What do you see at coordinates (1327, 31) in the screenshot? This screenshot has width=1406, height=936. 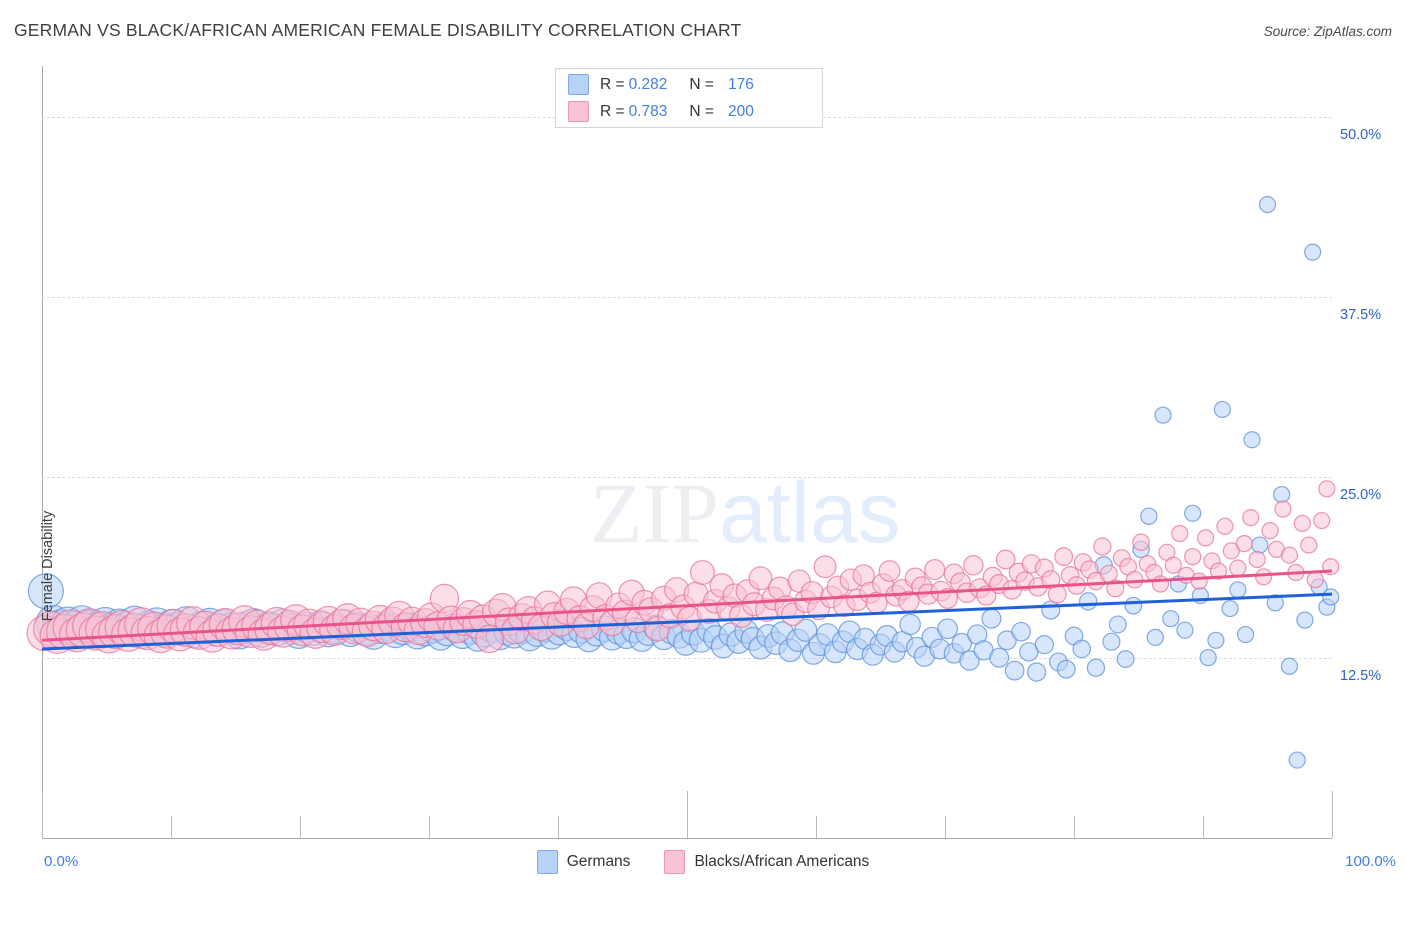 I see `source-attribution: Source: ZipAtlas.com` at bounding box center [1327, 31].